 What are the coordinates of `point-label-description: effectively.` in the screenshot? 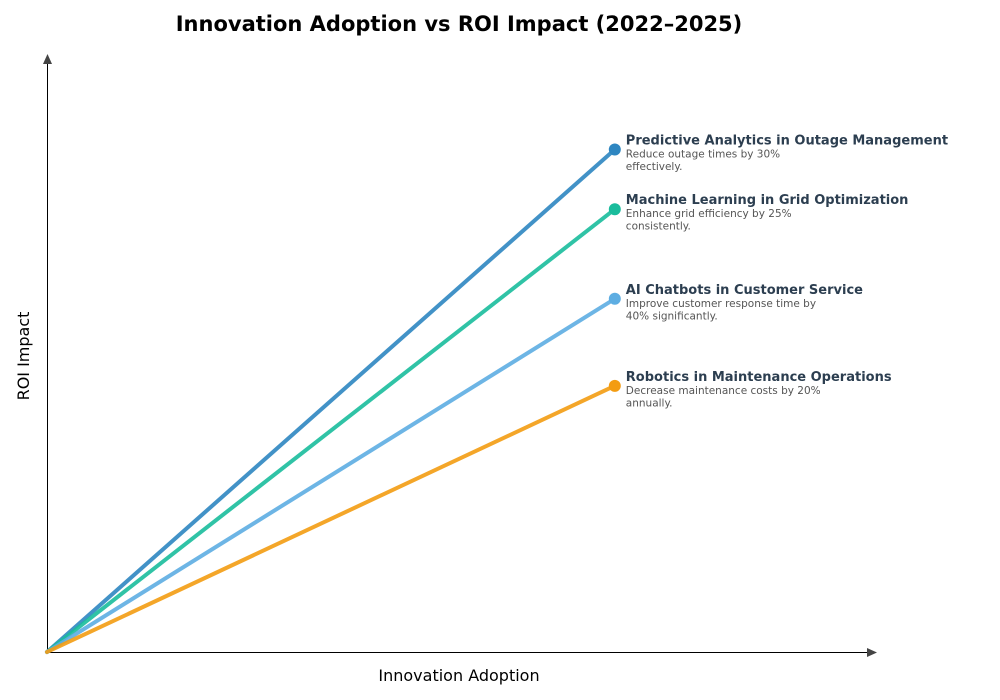 It's located at (654, 167).